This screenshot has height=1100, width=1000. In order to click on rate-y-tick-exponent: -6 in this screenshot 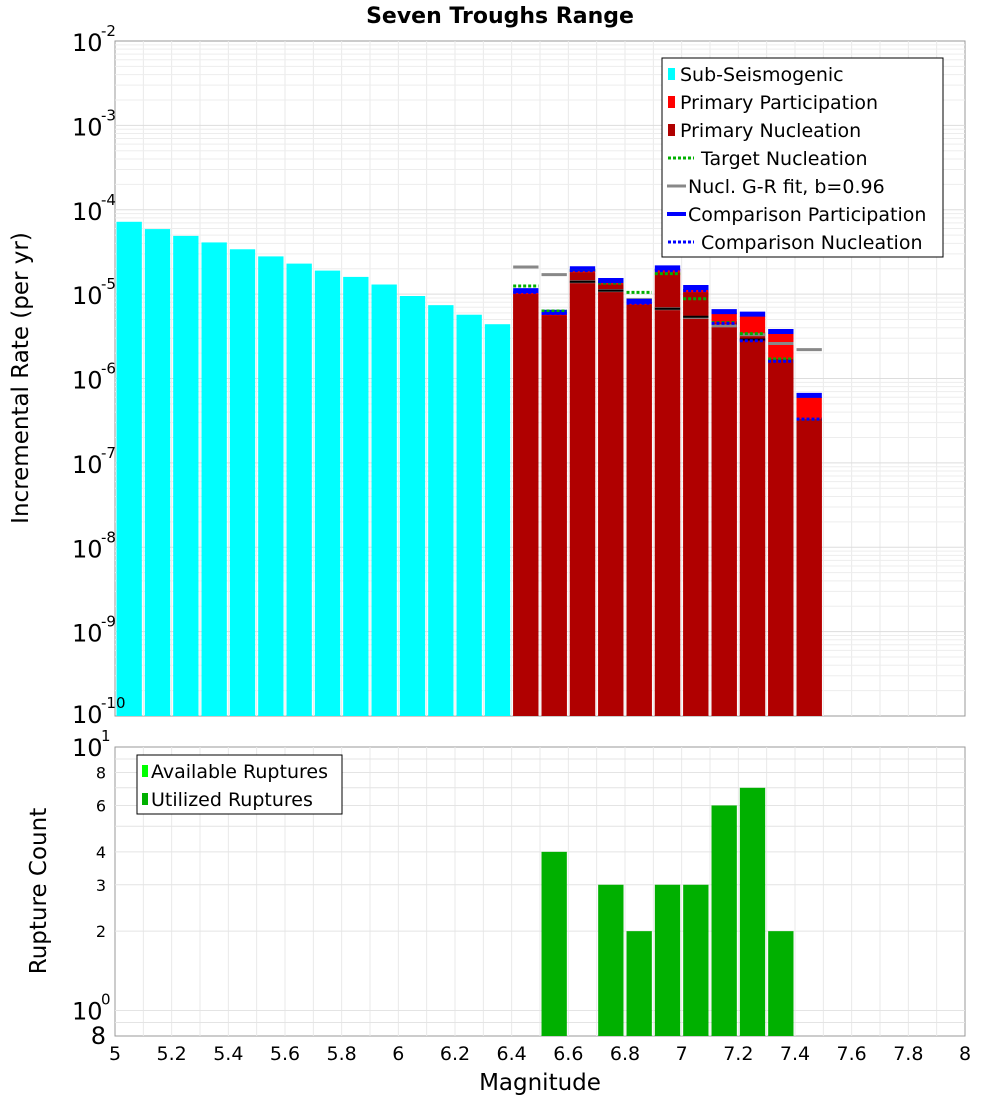, I will do `click(108, 369)`.